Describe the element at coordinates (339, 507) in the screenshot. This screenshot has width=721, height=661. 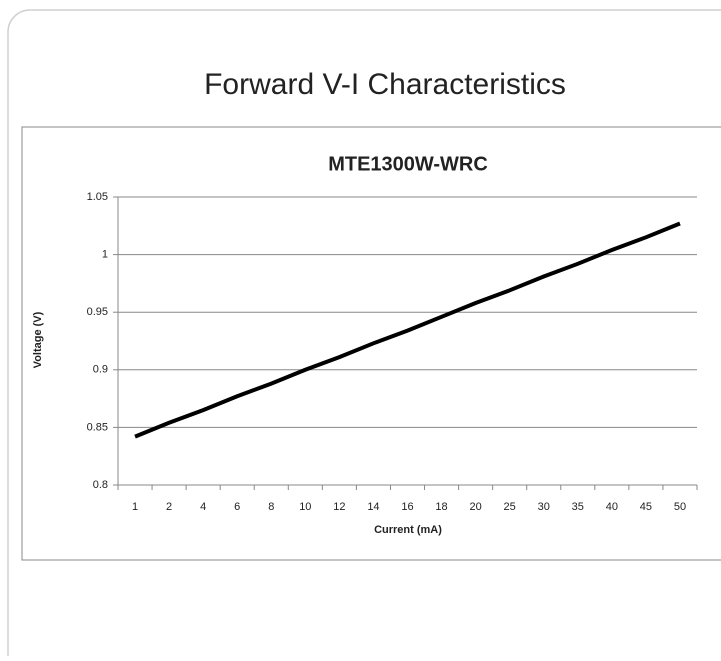
I see `x-tick-label: 12` at that location.